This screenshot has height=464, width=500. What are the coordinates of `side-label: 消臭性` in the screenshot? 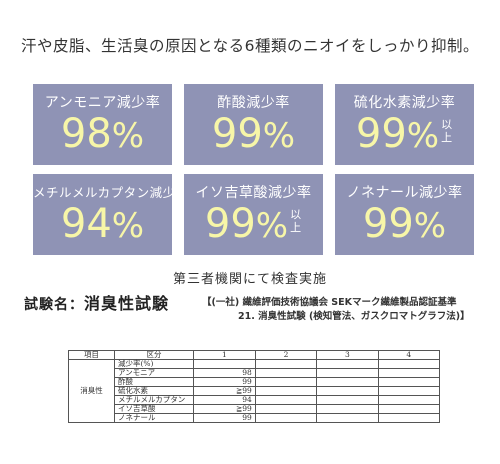 It's located at (91, 391).